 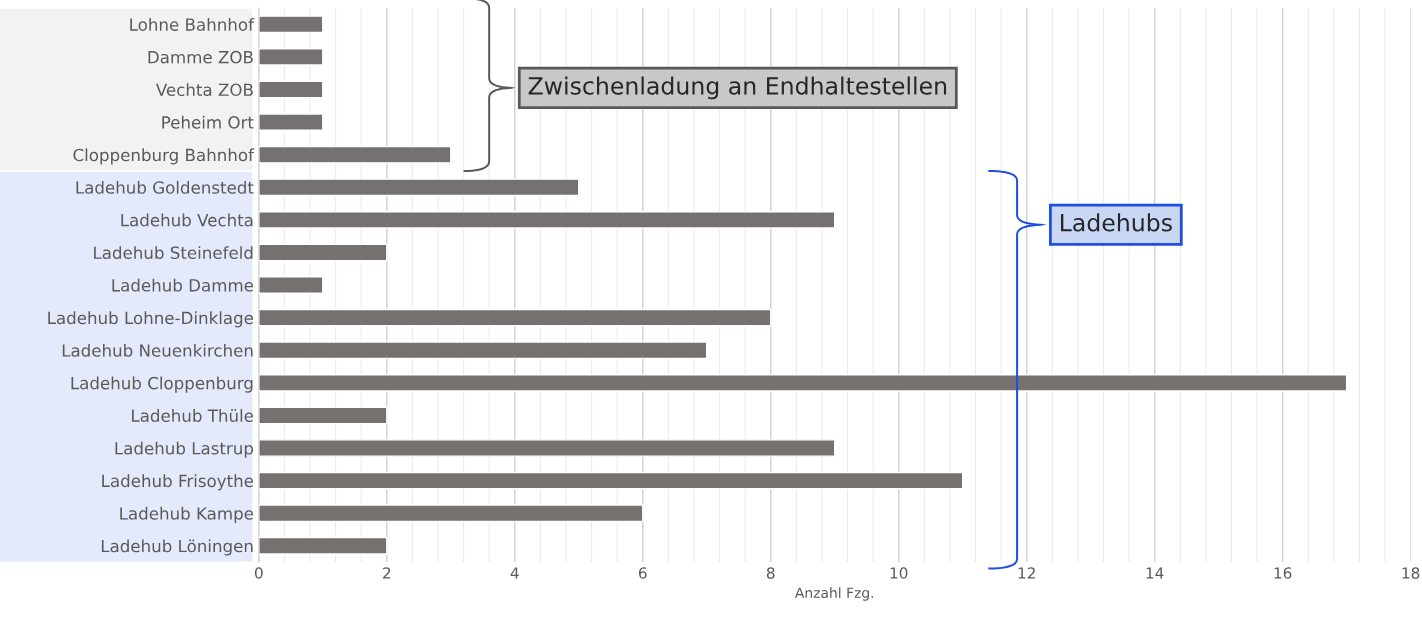 What do you see at coordinates (737, 88) in the screenshot?
I see `annotation: Zwischenladung an Endhaltestellen` at bounding box center [737, 88].